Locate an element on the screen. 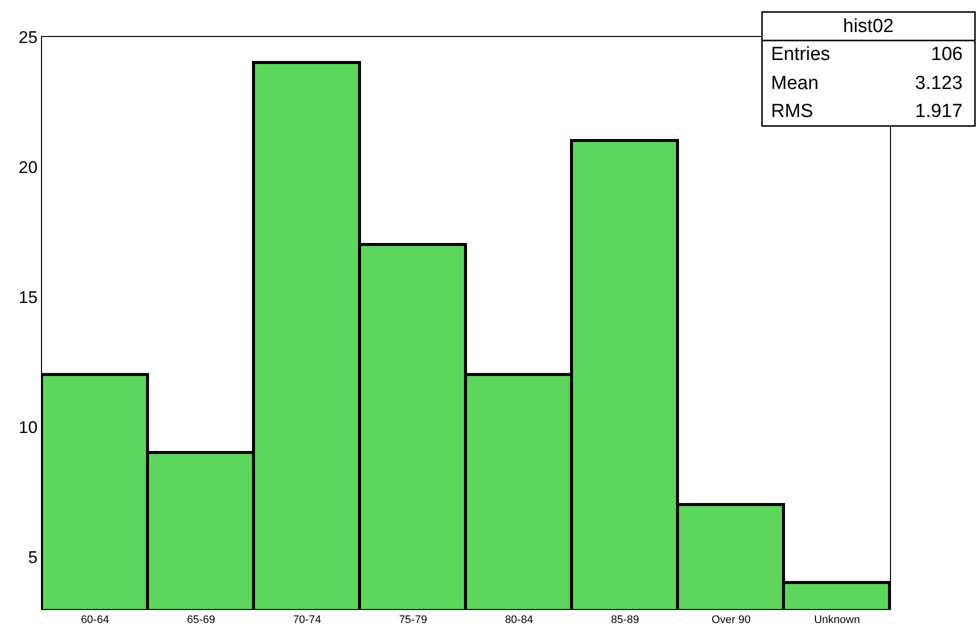 This screenshot has height=637, width=980. x-tick-label: 85-89 is located at coordinates (625, 620).